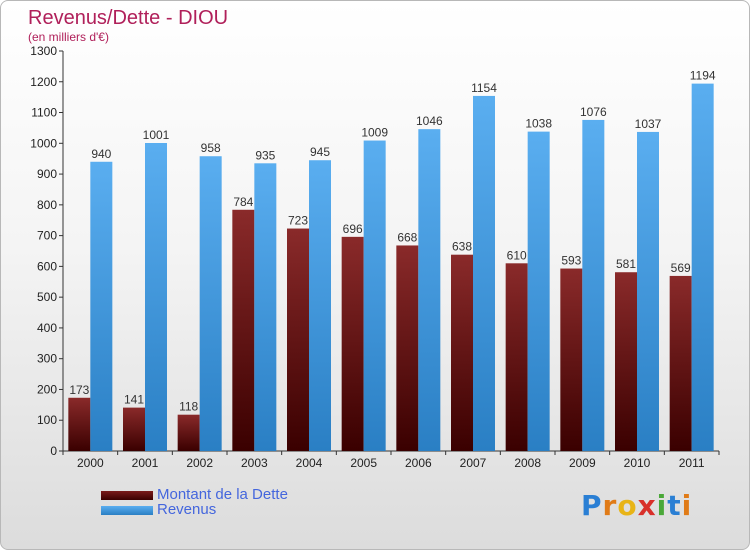 This screenshot has width=750, height=550. What do you see at coordinates (43, 51) in the screenshot?
I see `y-tick-label: 1300` at bounding box center [43, 51].